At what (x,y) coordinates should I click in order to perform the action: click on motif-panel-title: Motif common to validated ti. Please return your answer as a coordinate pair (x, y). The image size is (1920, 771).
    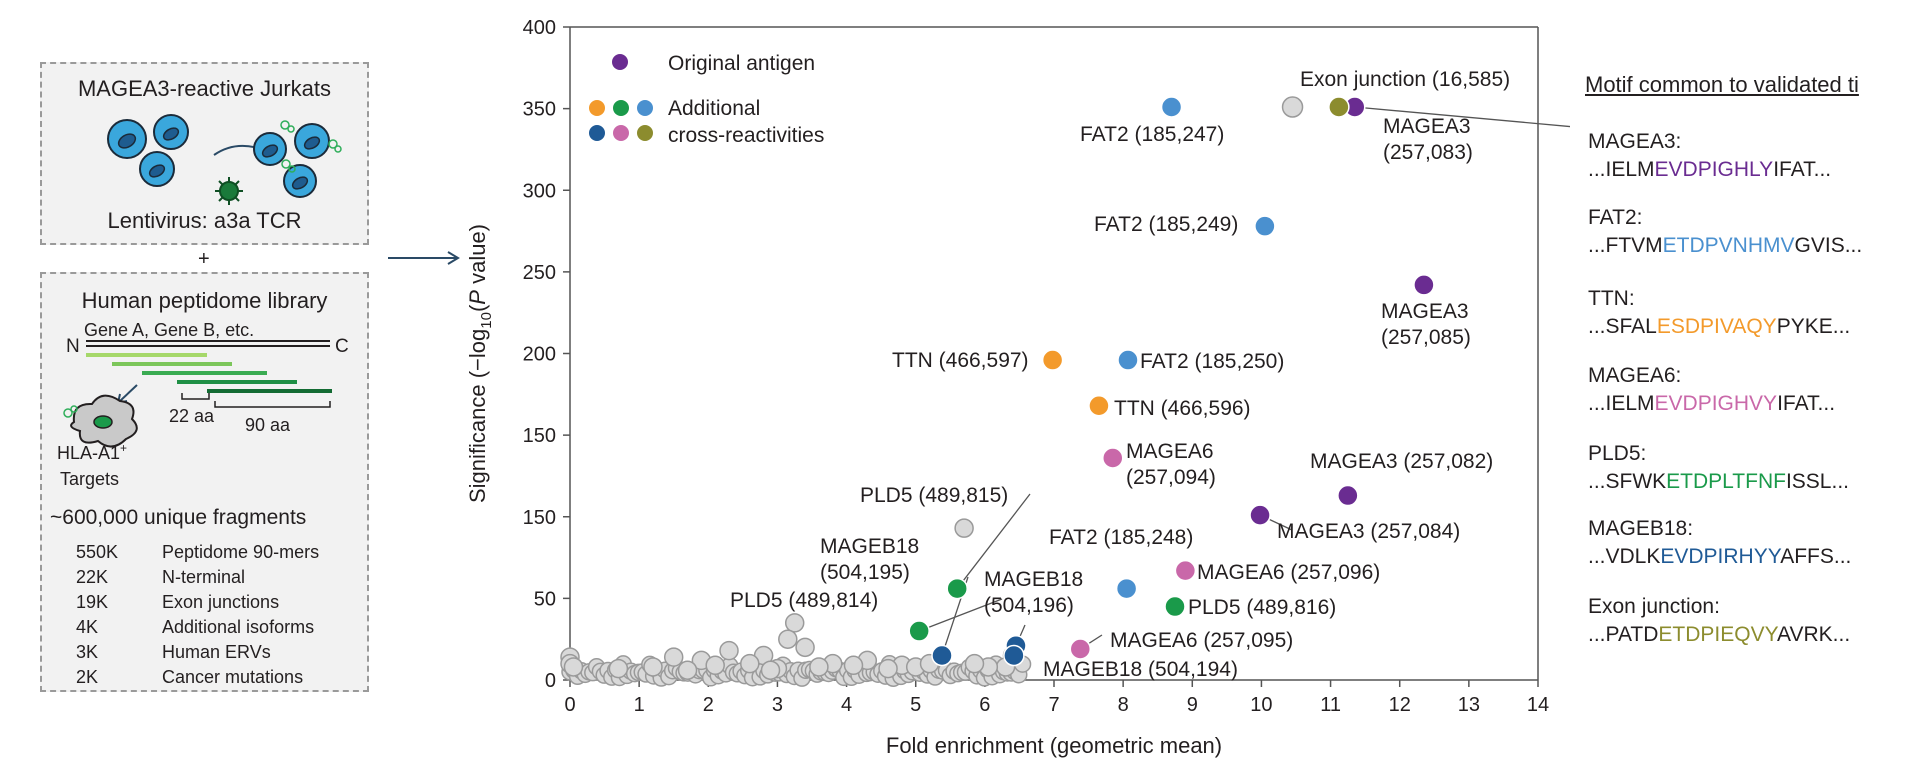
    Looking at the image, I should click on (1722, 84).